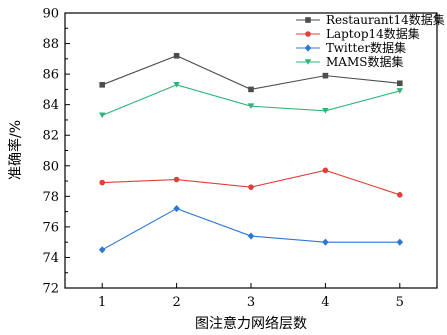 This screenshot has height=335, width=447. Describe the element at coordinates (102, 302) in the screenshot. I see `x-tick-label: 1` at that location.